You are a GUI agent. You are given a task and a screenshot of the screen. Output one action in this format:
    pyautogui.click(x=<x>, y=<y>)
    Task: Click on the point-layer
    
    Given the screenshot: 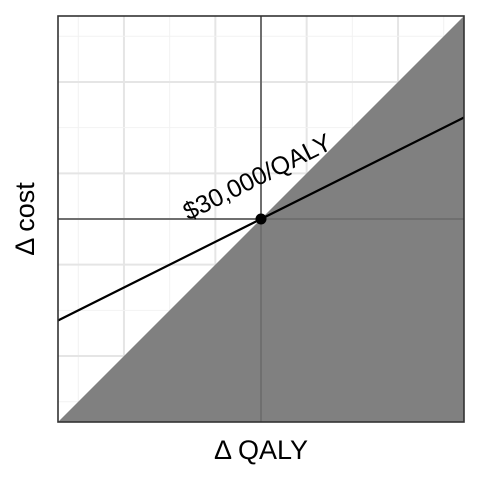 What is the action you would take?
    pyautogui.click(x=261, y=219)
    